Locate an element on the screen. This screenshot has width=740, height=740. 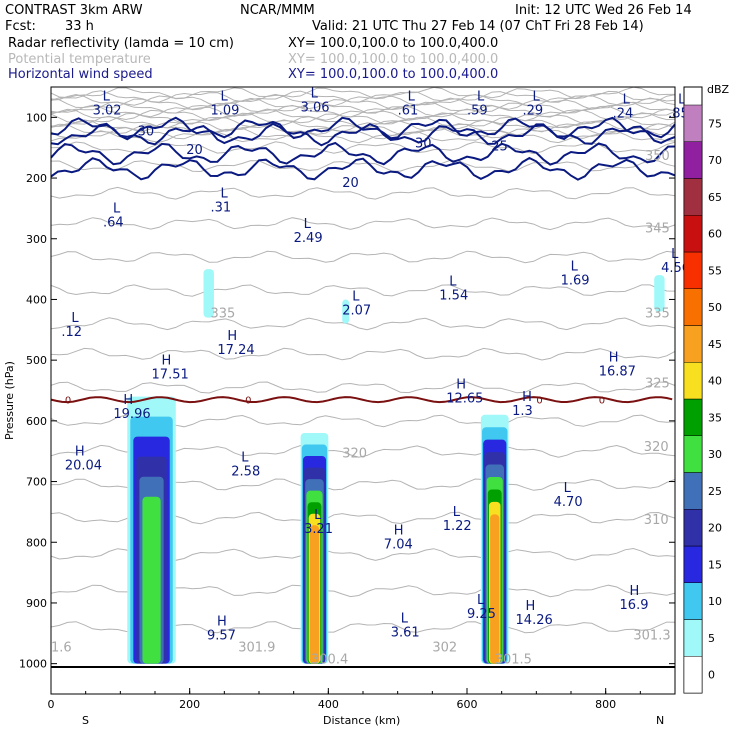
fcst-label: Fcst: is located at coordinates (20, 26).